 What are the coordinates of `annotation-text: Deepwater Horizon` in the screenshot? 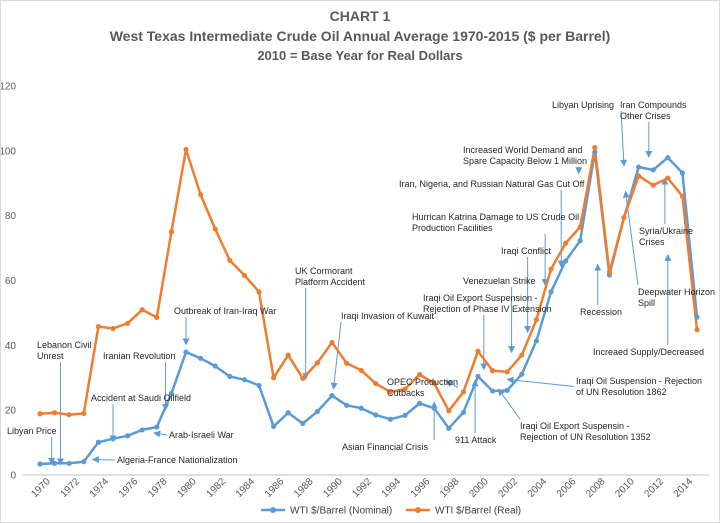 It's located at (676, 292).